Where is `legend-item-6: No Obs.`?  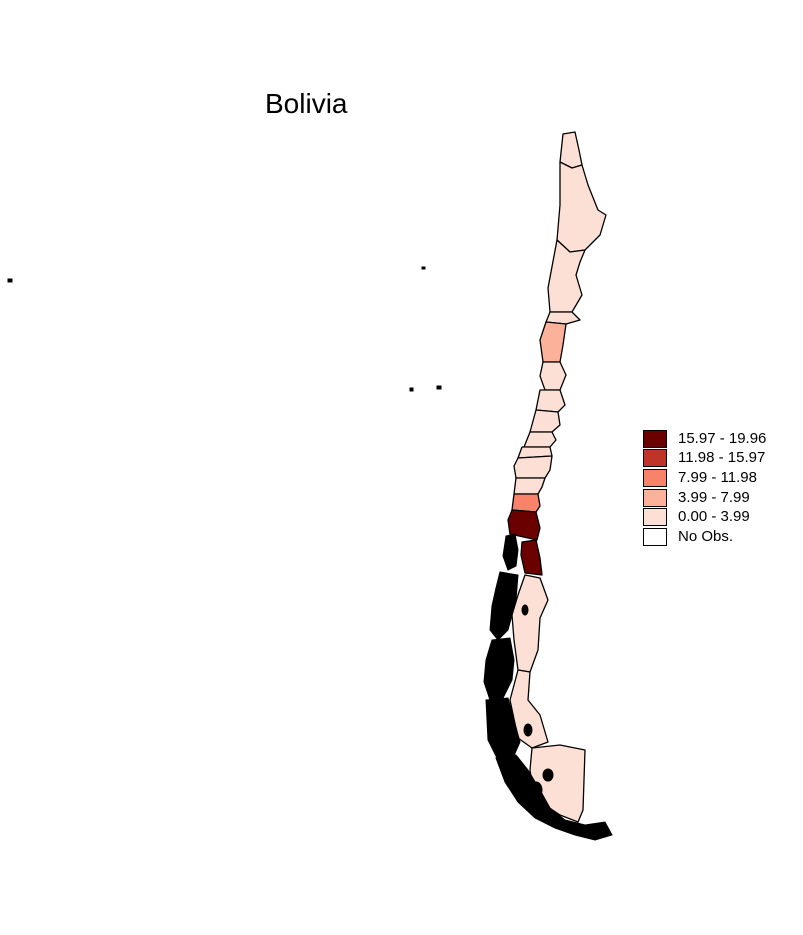
legend-item-6: No Obs. is located at coordinates (704, 537).